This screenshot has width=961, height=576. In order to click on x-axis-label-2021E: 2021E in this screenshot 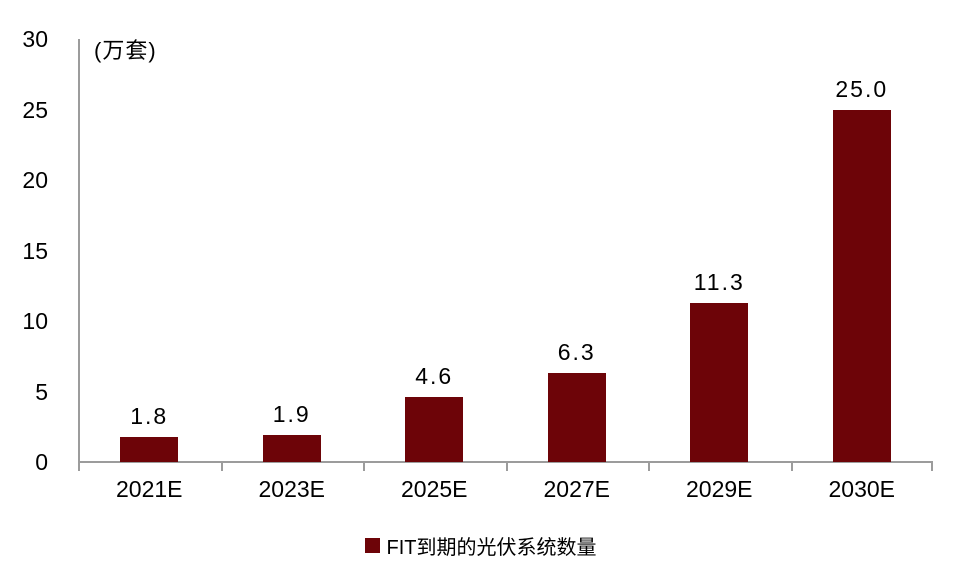, I will do `click(149, 489)`.